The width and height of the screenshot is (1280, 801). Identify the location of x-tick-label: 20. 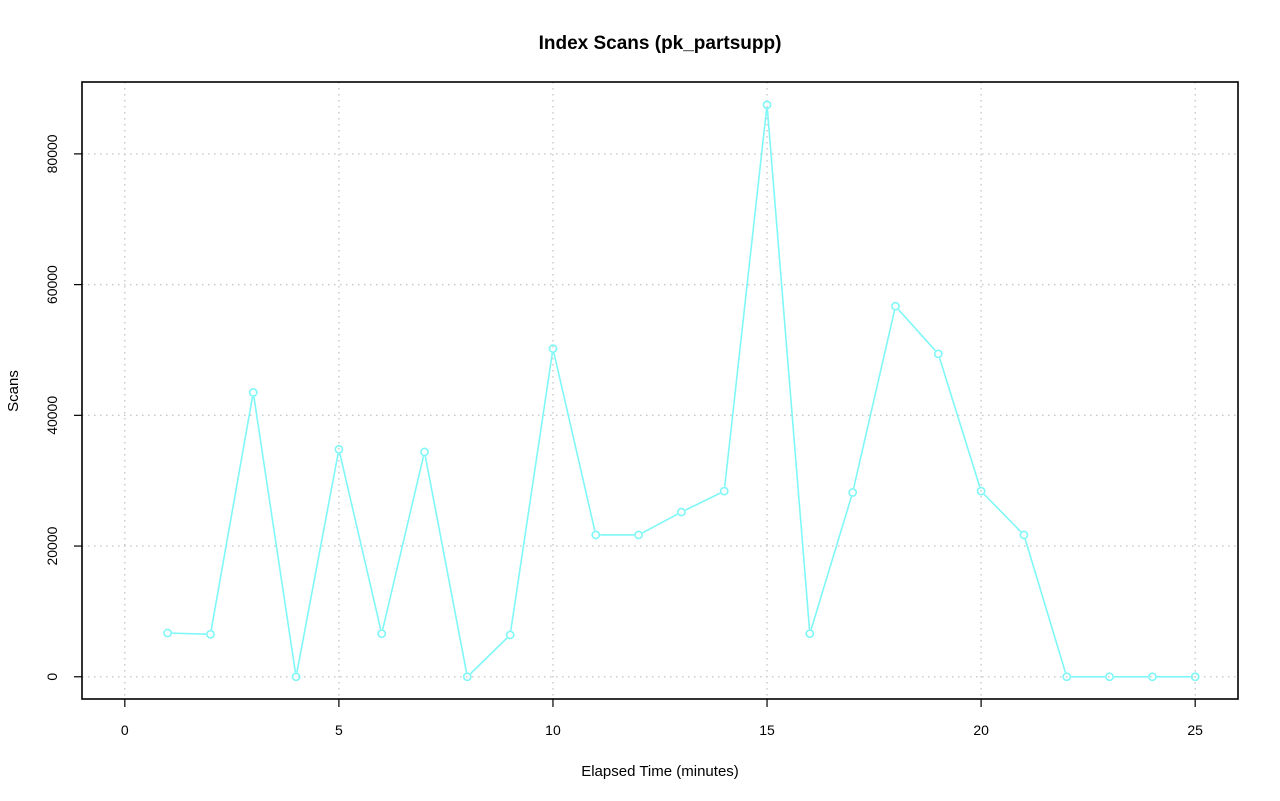
(981, 730).